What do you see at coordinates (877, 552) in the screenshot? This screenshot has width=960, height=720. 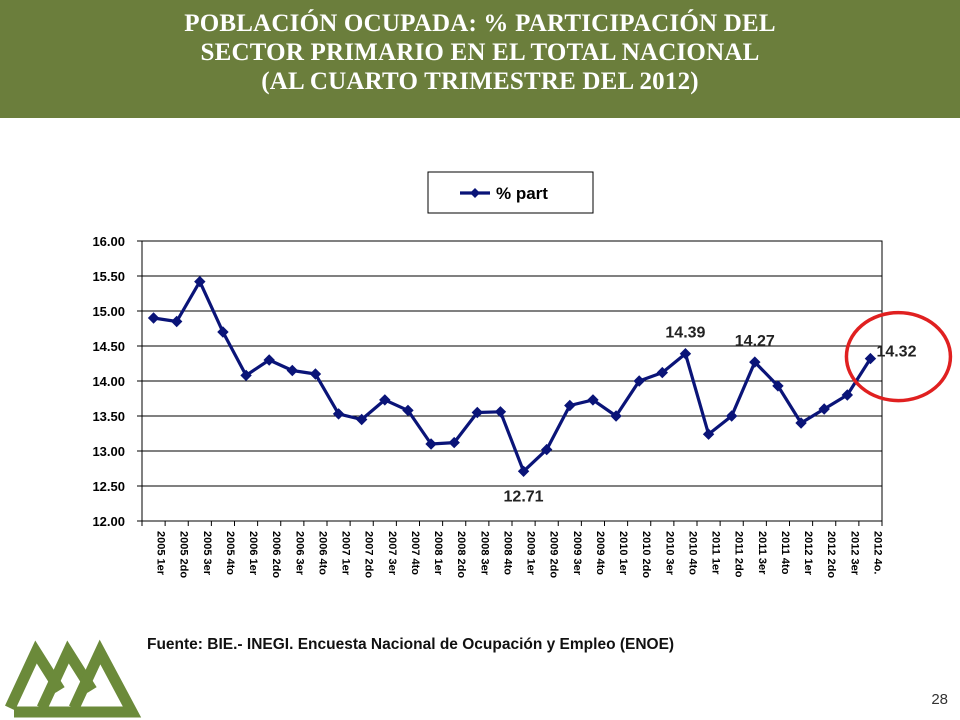 I see `x-tick-label: 2012 4o.` at bounding box center [877, 552].